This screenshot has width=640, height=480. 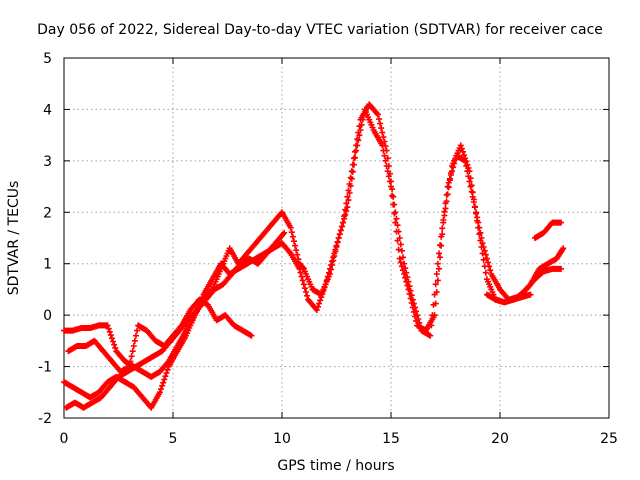 What do you see at coordinates (525, 275) in the screenshot?
I see `series-track-e` at bounding box center [525, 275].